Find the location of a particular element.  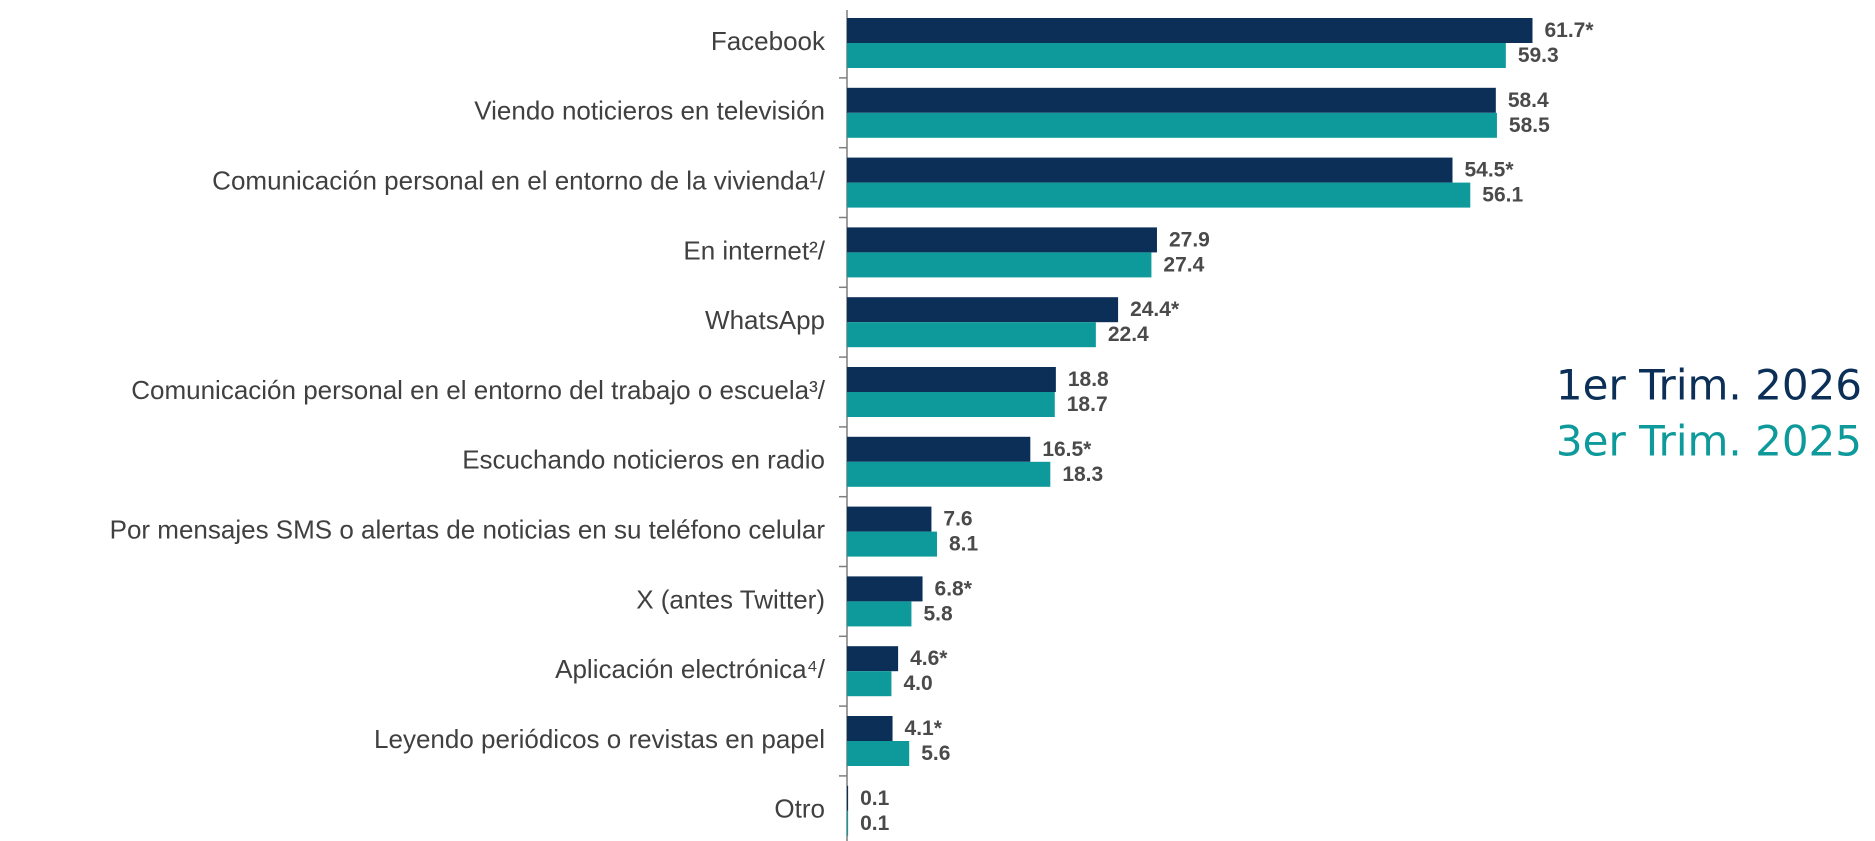

legend-label: 1er Trim. 2026 is located at coordinates (1709, 385).